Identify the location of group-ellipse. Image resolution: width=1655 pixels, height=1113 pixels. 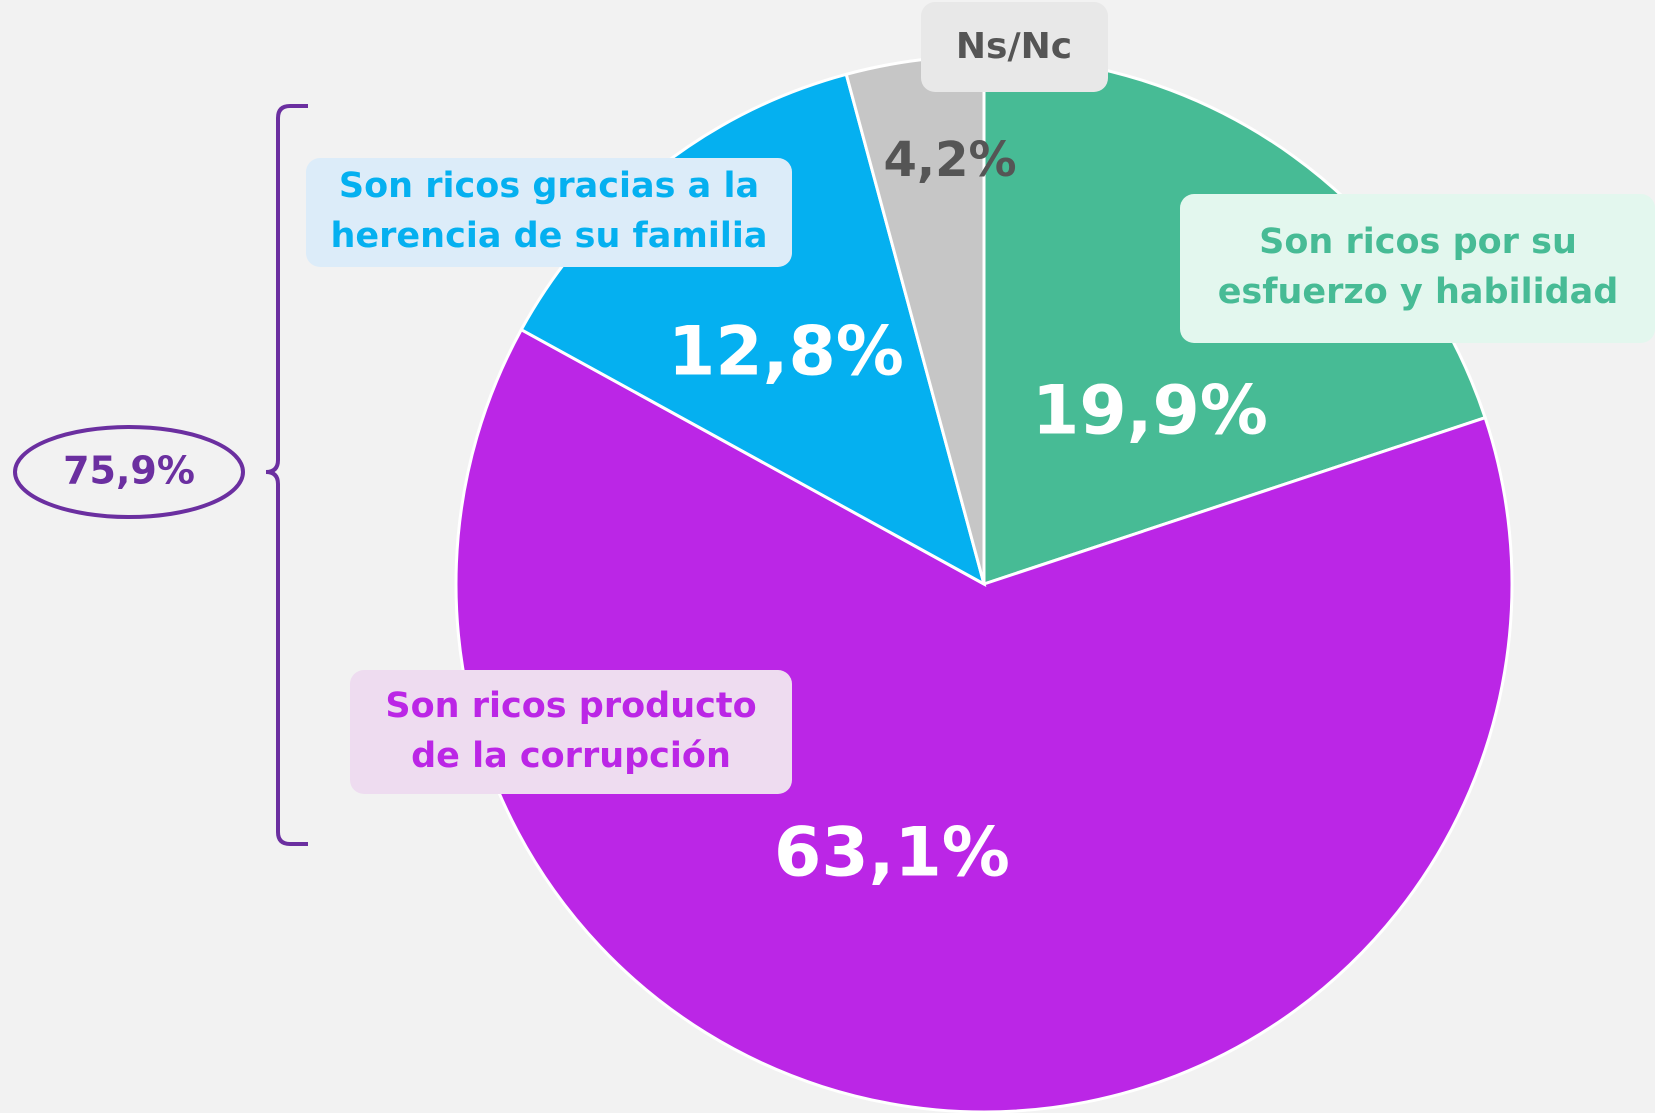
(129, 472).